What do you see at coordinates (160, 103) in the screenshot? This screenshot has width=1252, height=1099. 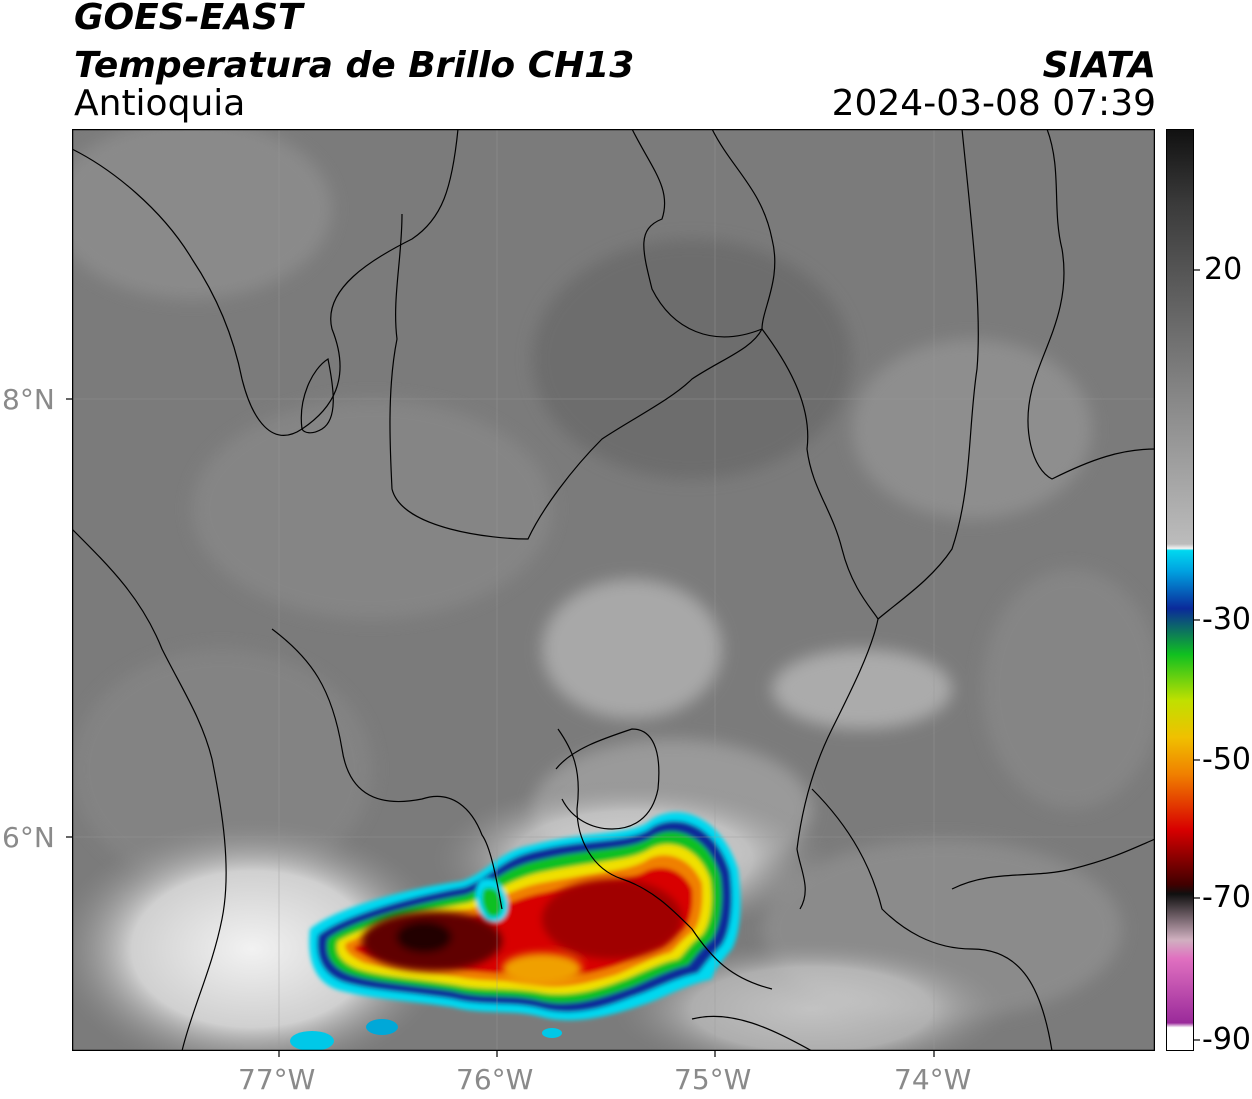 I see `region-title: Antioquia` at bounding box center [160, 103].